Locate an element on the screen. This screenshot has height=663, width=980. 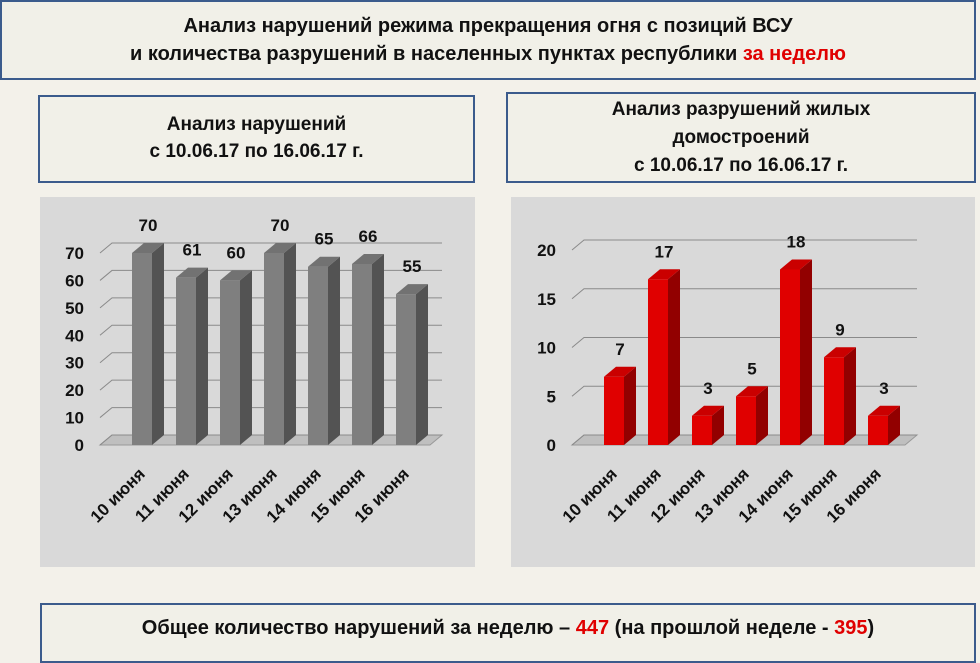
y-tick-label: 20 is located at coordinates (74, 390).